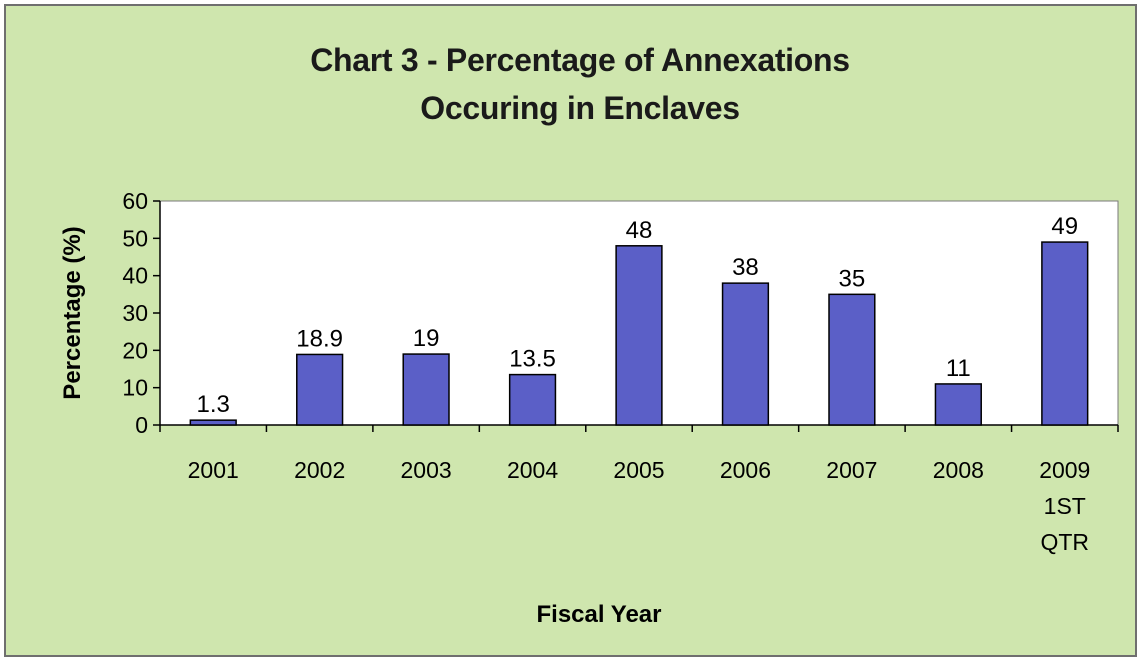  What do you see at coordinates (851, 470) in the screenshot?
I see `x-tick-label: 2007` at bounding box center [851, 470].